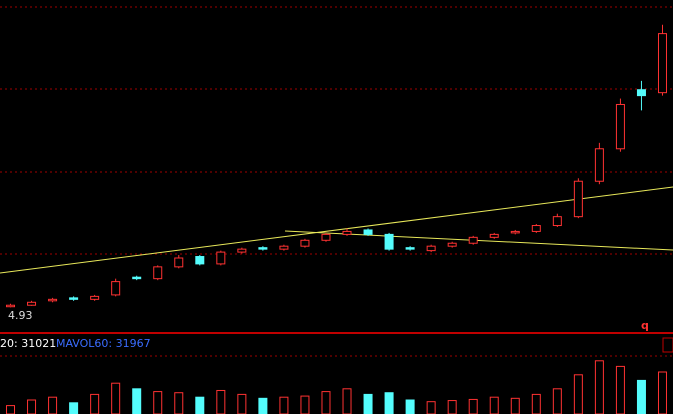  Describe the element at coordinates (28, 343) in the screenshot. I see `volume-label: 20: 31021` at that location.